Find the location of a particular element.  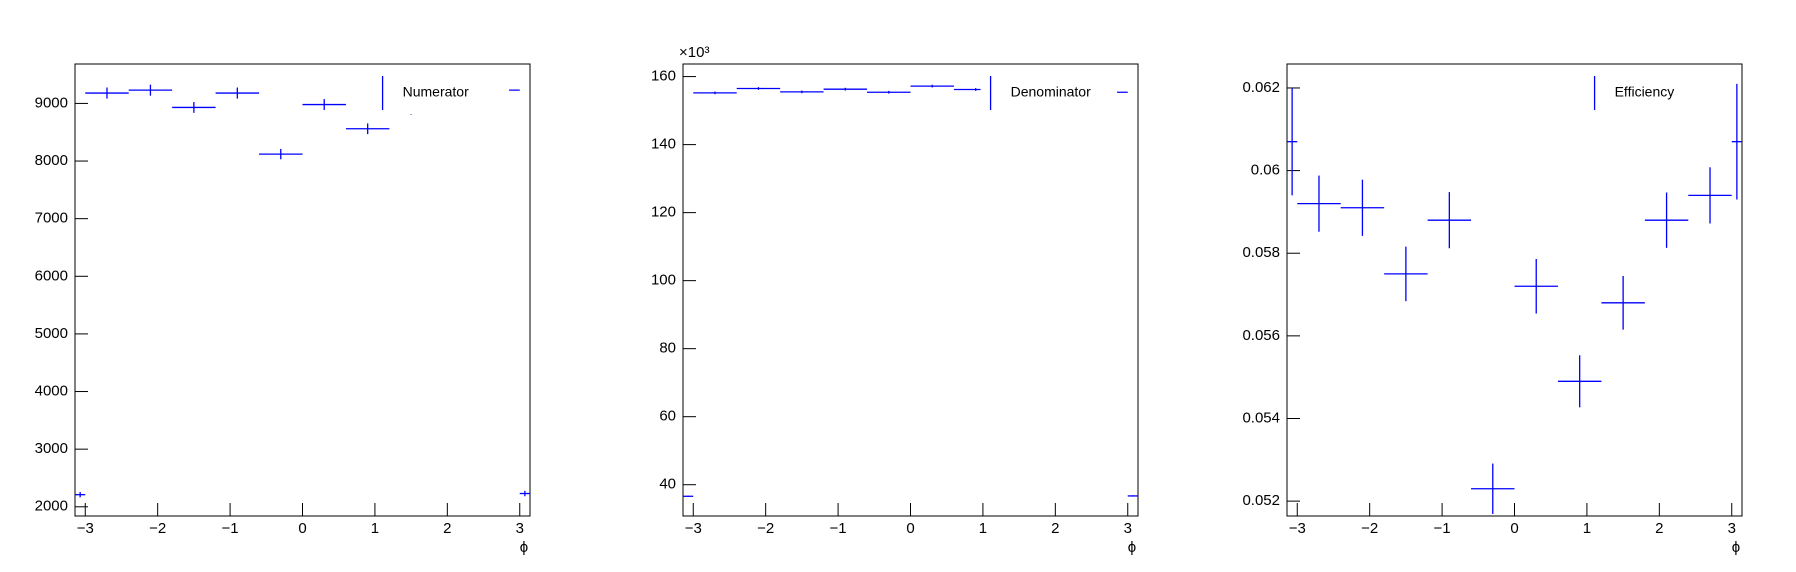

y-tick-label: 0.052 is located at coordinates (1261, 500).